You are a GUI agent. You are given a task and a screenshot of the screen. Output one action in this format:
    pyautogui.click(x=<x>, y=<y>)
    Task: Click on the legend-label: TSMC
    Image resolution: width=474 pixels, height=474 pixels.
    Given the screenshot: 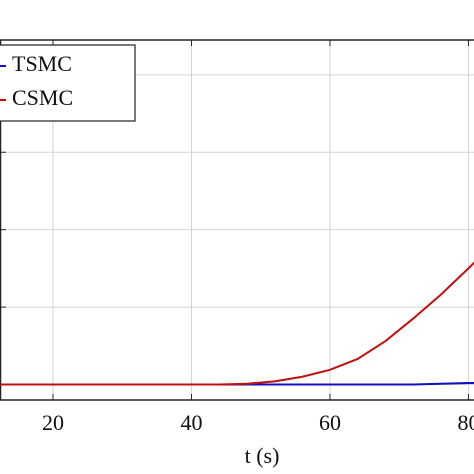 What is the action you would take?
    pyautogui.click(x=42, y=63)
    